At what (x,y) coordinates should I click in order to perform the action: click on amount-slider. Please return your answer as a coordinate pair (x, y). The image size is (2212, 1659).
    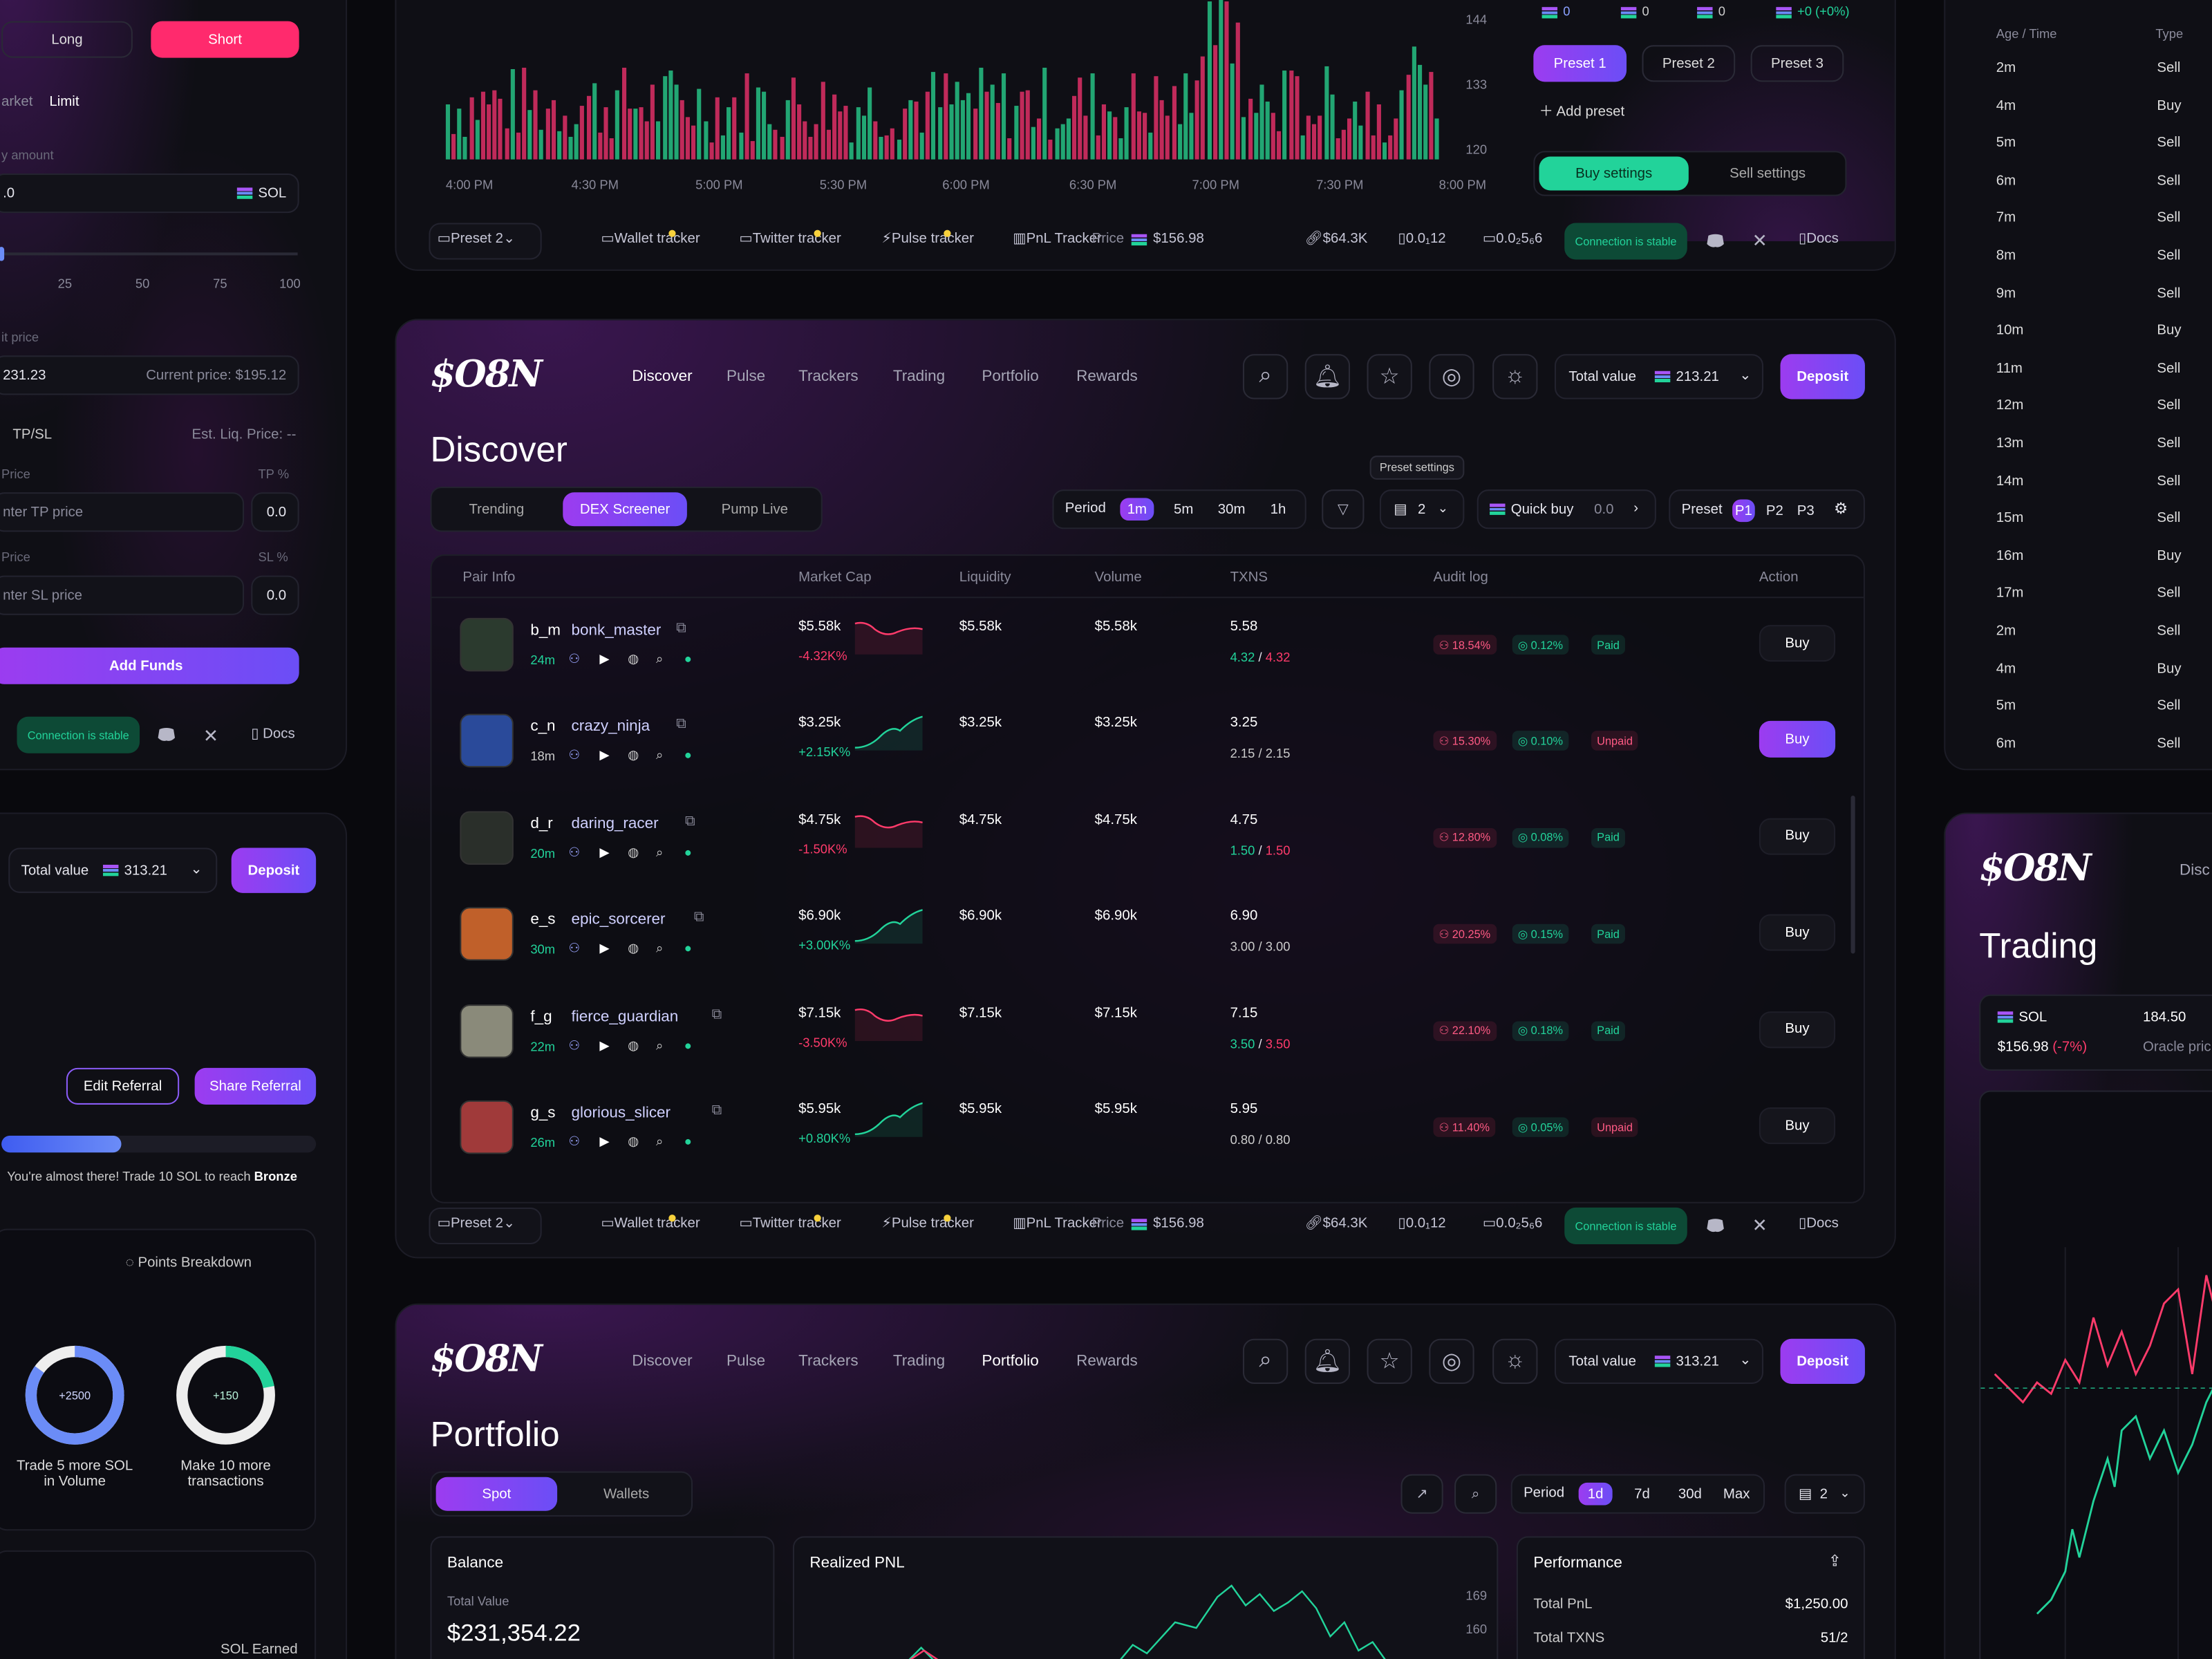
    Looking at the image, I should click on (150, 254).